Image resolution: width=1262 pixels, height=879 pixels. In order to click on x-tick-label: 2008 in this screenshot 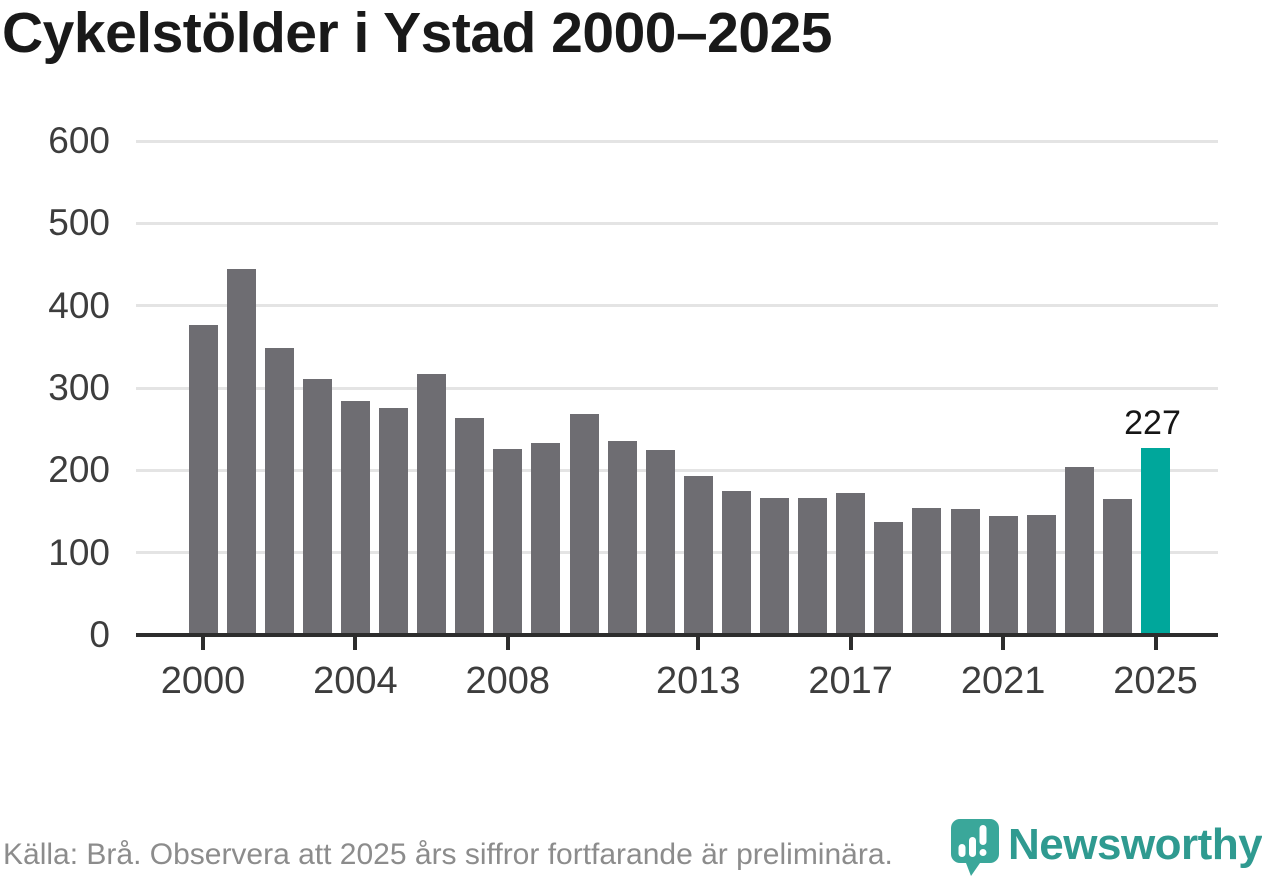, I will do `click(508, 681)`.